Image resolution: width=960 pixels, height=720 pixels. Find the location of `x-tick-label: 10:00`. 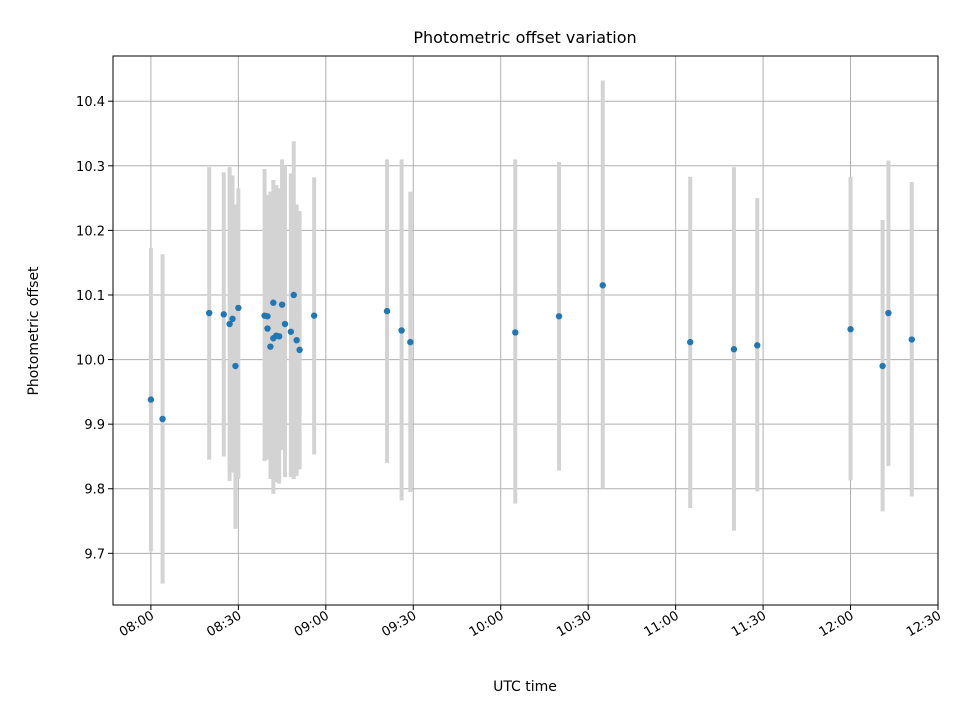

x-tick-label: 10:00 is located at coordinates (487, 624).